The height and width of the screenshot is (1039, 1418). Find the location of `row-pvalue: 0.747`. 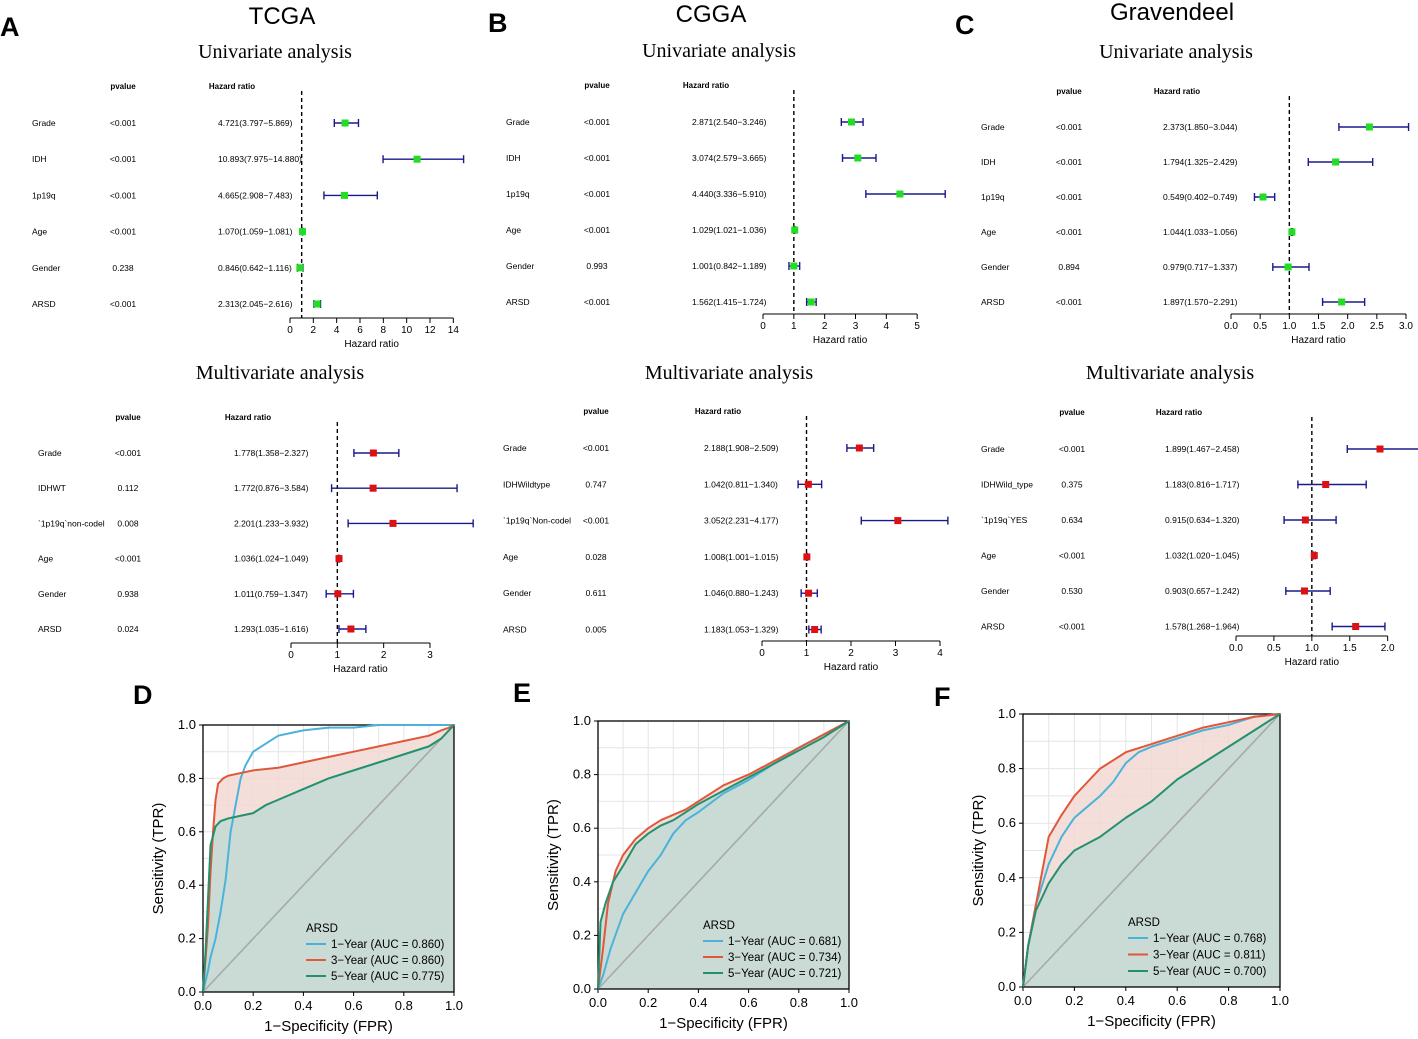

row-pvalue: 0.747 is located at coordinates (596, 484).